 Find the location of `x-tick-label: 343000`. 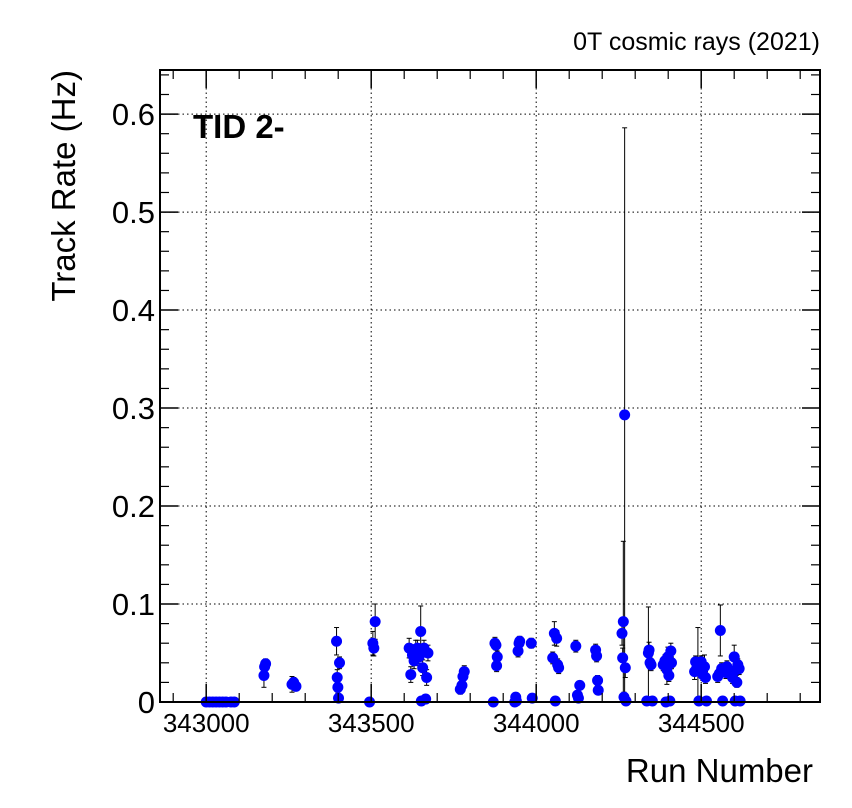

x-tick-label: 343000 is located at coordinates (206, 723).